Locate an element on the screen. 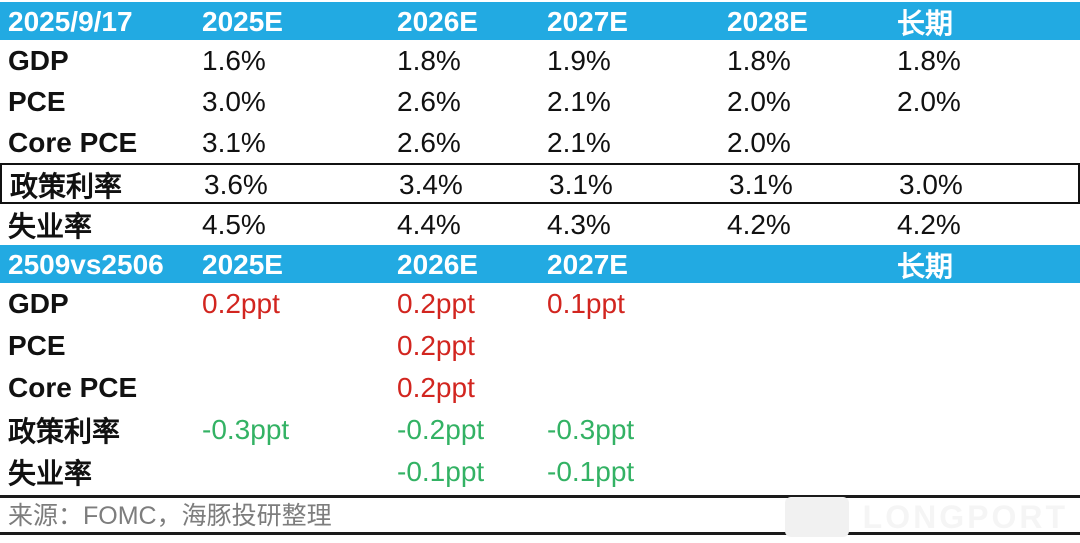 The height and width of the screenshot is (543, 1080). table-row-pce-revision: PCE 0.2ppt is located at coordinates (540, 346).